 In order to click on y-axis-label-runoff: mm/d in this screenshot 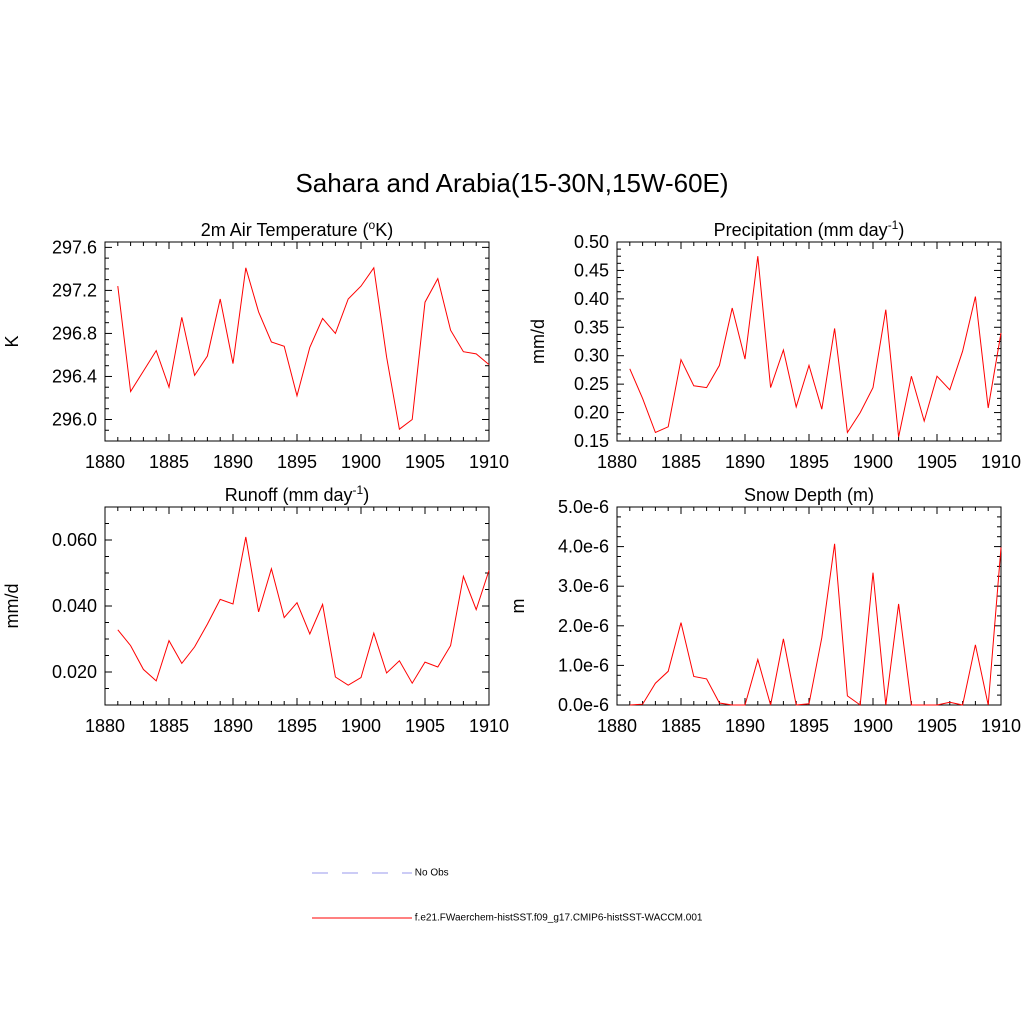, I will do `click(12, 606)`.